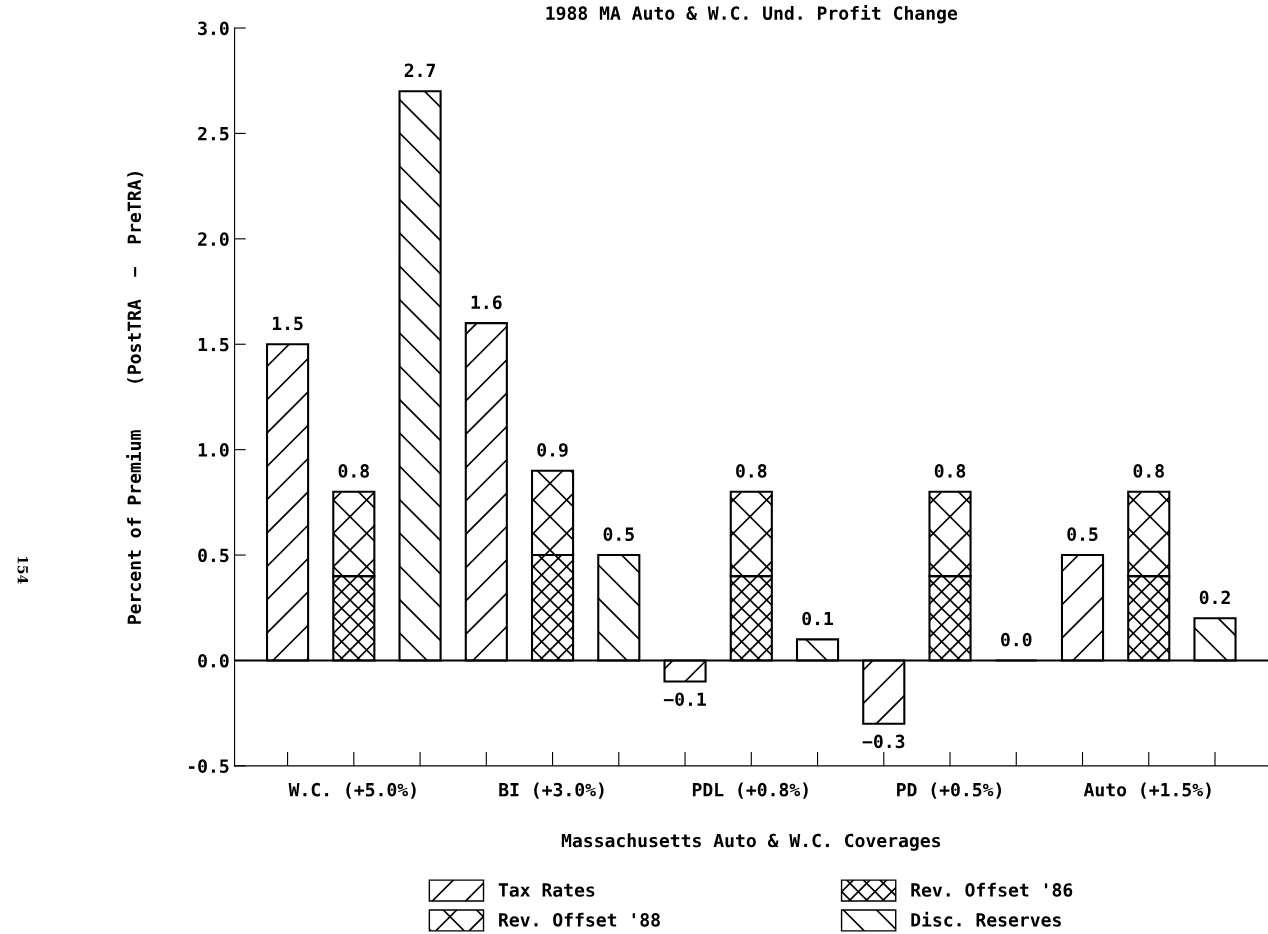  What do you see at coordinates (213, 133) in the screenshot?
I see `y-tick-label: 2.5` at bounding box center [213, 133].